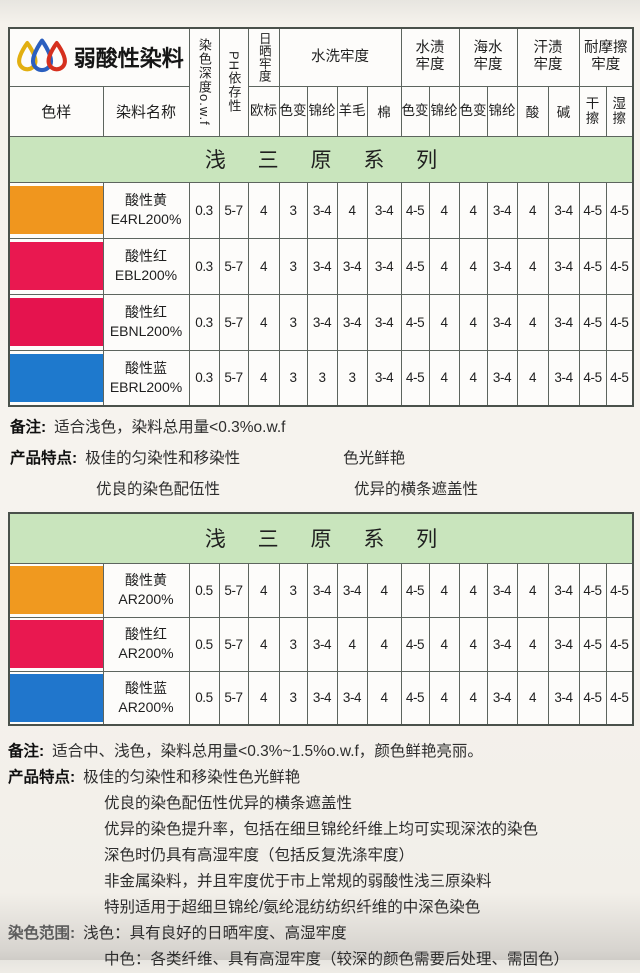 This screenshot has width=640, height=973. What do you see at coordinates (340, 57) in the screenshot?
I see `col-wash-group: 水洗牢度` at bounding box center [340, 57].